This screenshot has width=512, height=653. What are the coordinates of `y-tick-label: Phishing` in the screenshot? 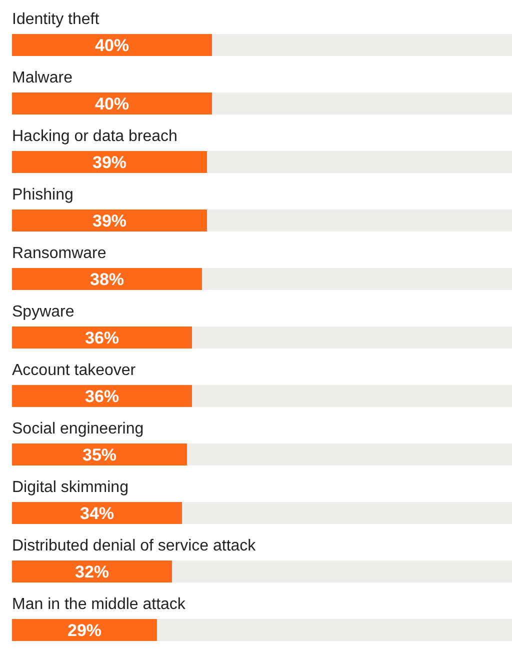 It's located at (43, 195).